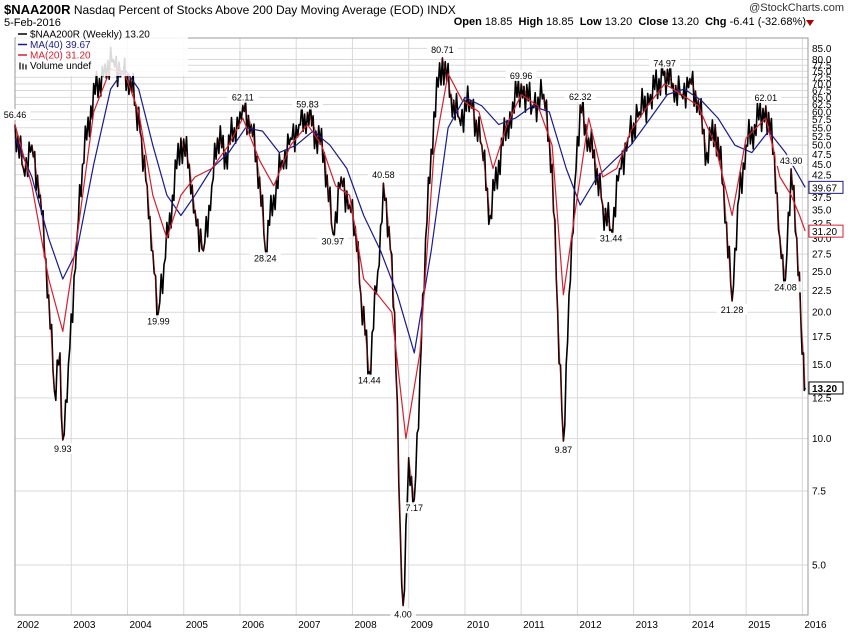 Image resolution: width=850 pixels, height=633 pixels. Describe the element at coordinates (197, 625) in the screenshot. I see `x-tick-label: 2005` at that location.